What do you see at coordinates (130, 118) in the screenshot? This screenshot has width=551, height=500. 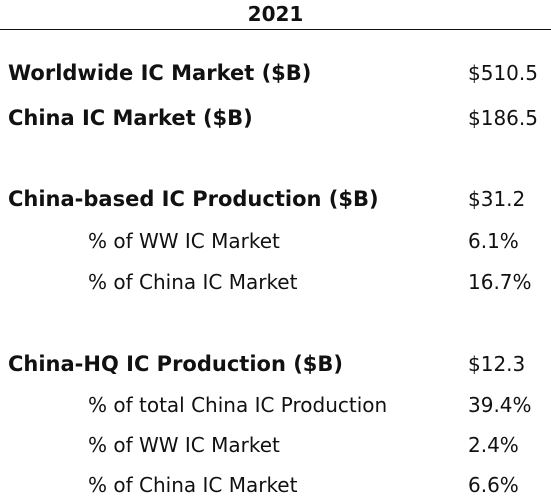 I see `row-label: China IC Market ($B)` at bounding box center [130, 118].